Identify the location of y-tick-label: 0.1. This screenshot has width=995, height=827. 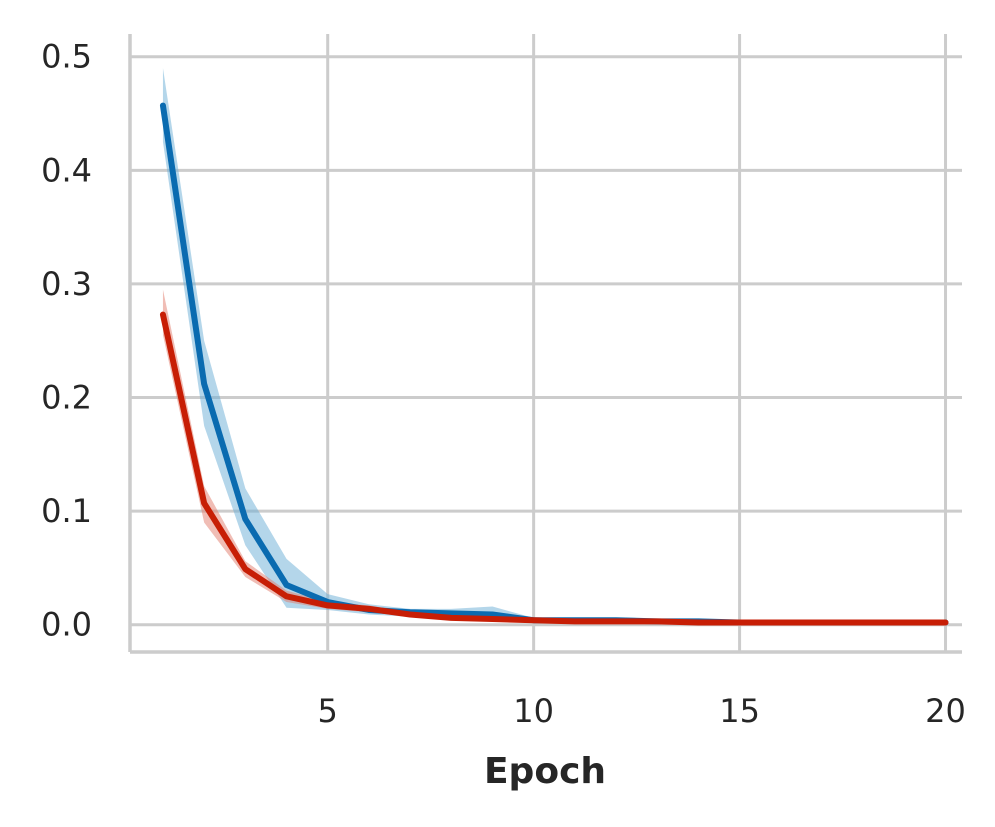
(66, 511).